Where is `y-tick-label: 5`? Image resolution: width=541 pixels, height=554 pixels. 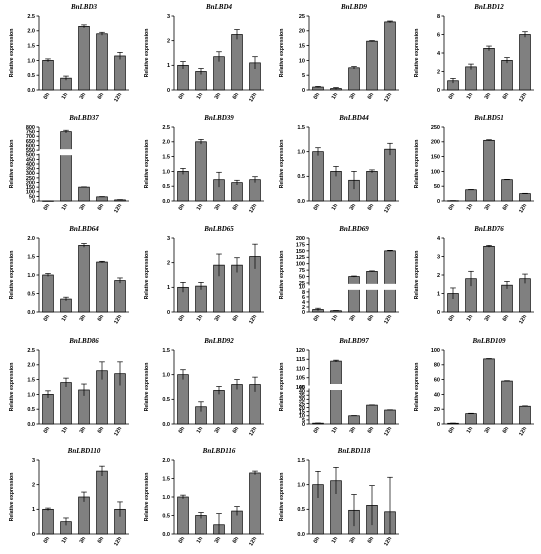
y-tick-label: 5 is located at coordinates (303, 421).